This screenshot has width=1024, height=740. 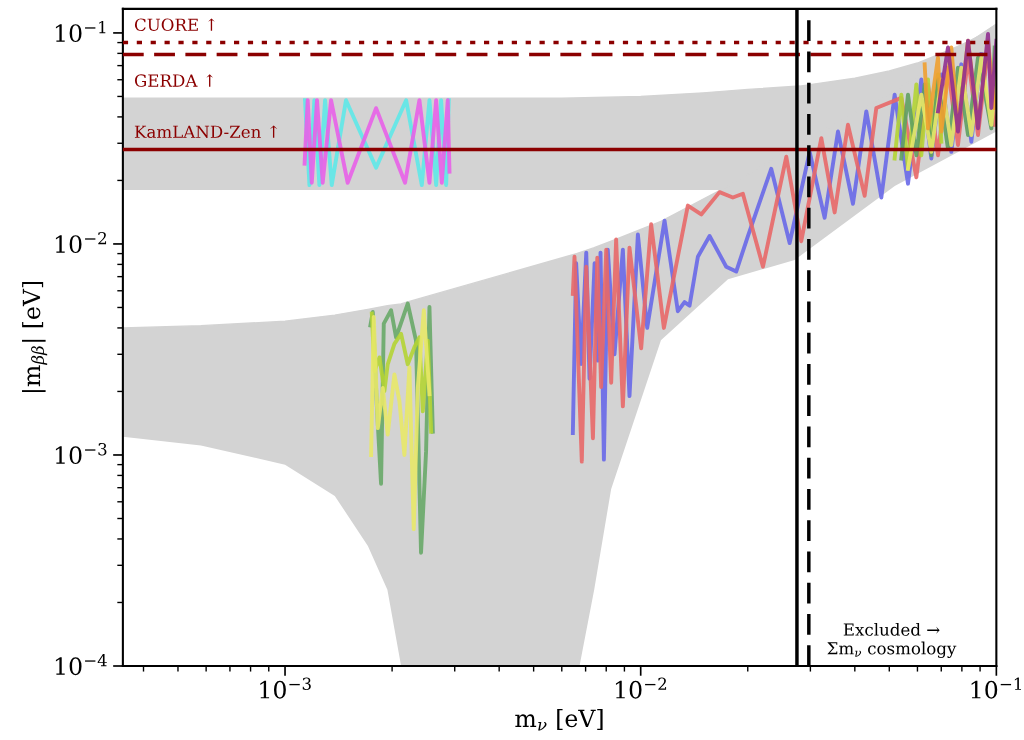 What do you see at coordinates (641, 688) in the screenshot?
I see `x-tick-label: 10$^{−2}$` at bounding box center [641, 688].